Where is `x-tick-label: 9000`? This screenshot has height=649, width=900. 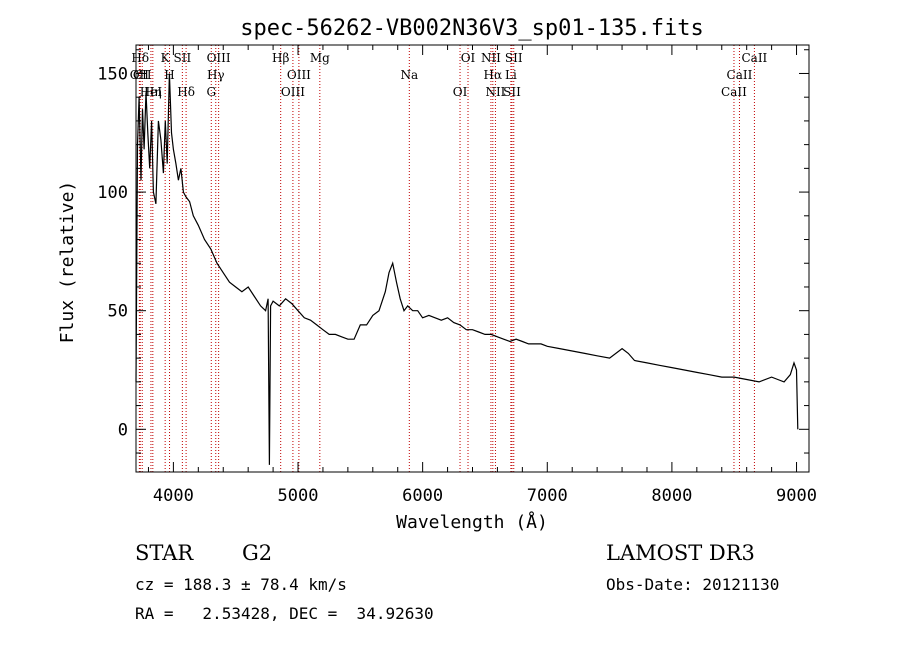
x-tick-label: 9000 is located at coordinates (796, 496).